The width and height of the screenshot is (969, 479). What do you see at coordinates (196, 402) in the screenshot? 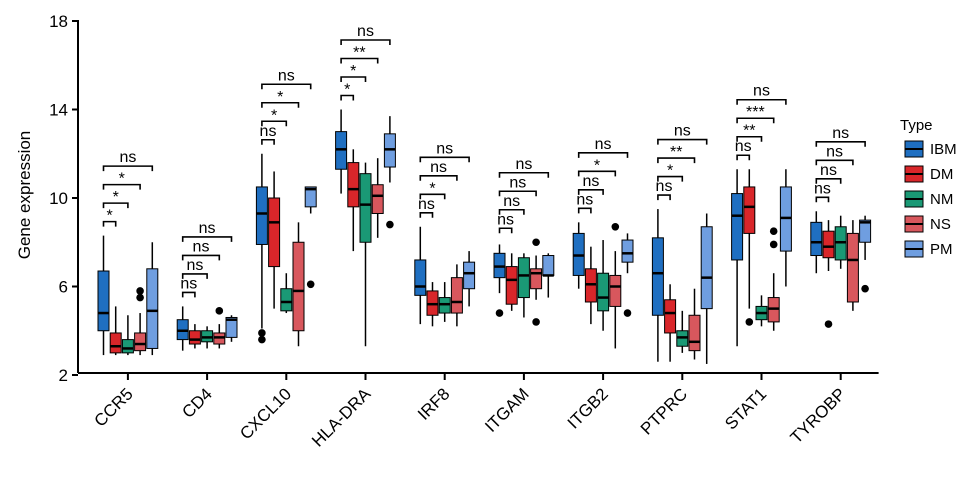
I see `x-tick-label: CD4` at bounding box center [196, 402].